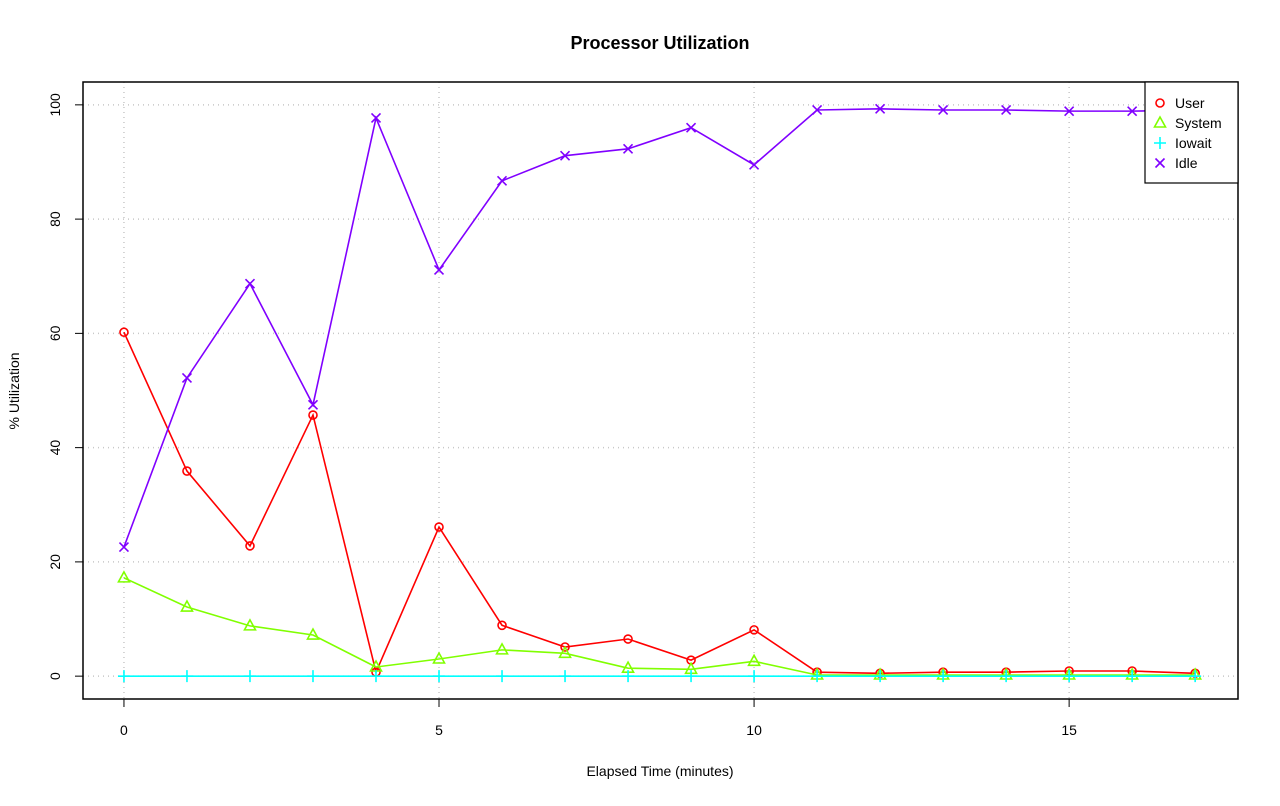  I want to click on x-tick-label: 10, so click(754, 730).